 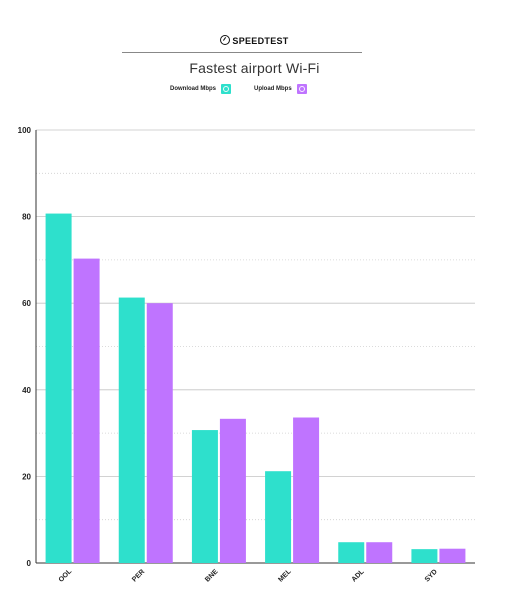 I want to click on legend-label-upload: Upload Mbps, so click(x=273, y=89).